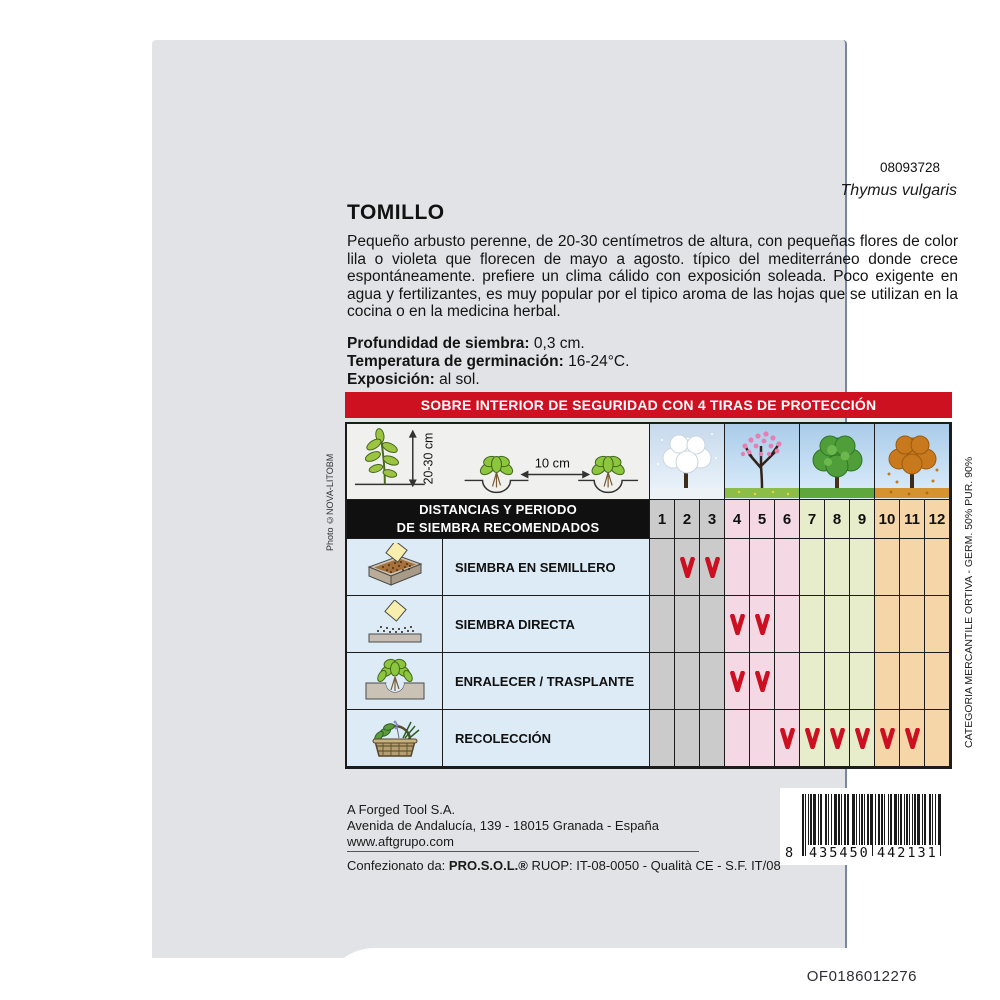  I want to click on calendar-cell-row3-month9, so click(862, 681).